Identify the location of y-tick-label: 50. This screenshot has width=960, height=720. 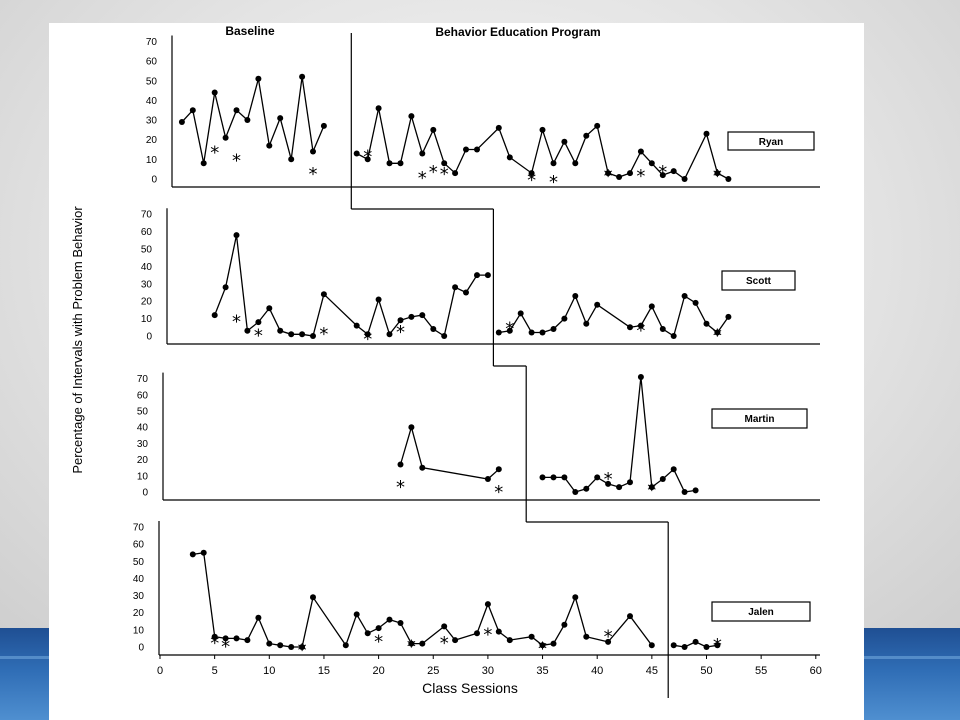
(139, 562).